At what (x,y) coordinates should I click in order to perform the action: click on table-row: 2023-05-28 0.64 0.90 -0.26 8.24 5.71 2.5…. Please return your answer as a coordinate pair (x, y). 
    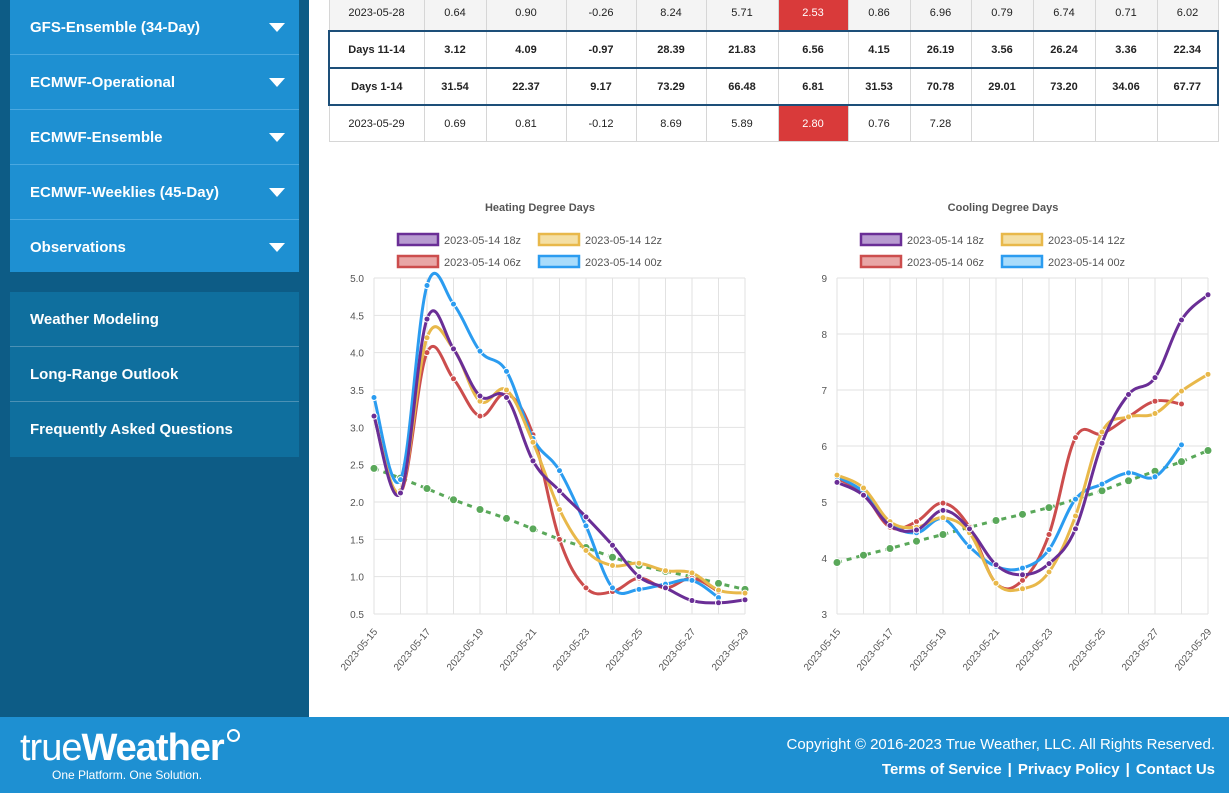
    Looking at the image, I should click on (773, 16).